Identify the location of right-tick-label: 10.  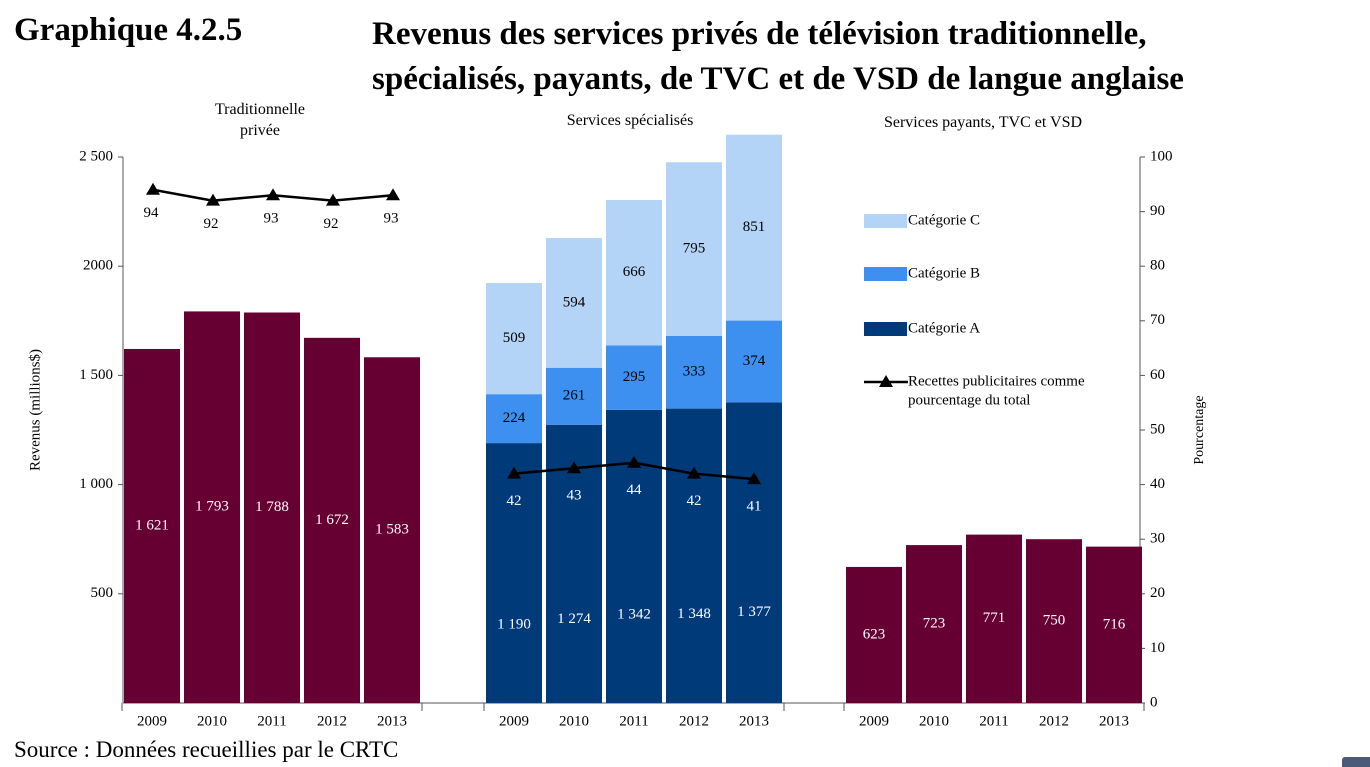
(1157, 648).